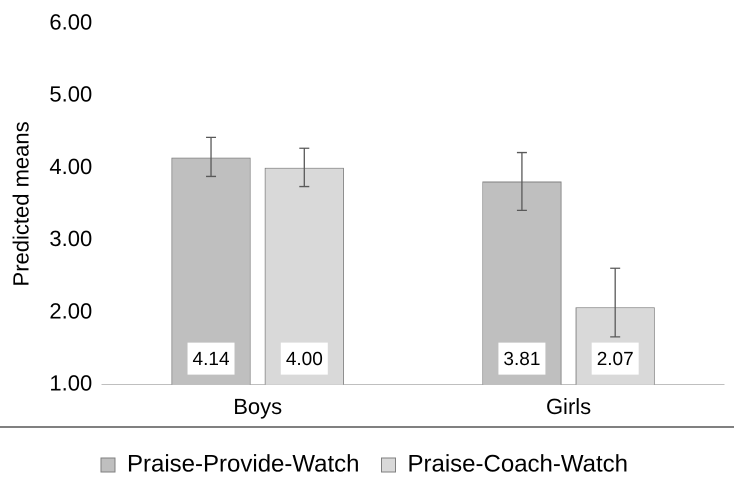  Describe the element at coordinates (569, 406) in the screenshot. I see `x-tick-label: Girls` at that location.